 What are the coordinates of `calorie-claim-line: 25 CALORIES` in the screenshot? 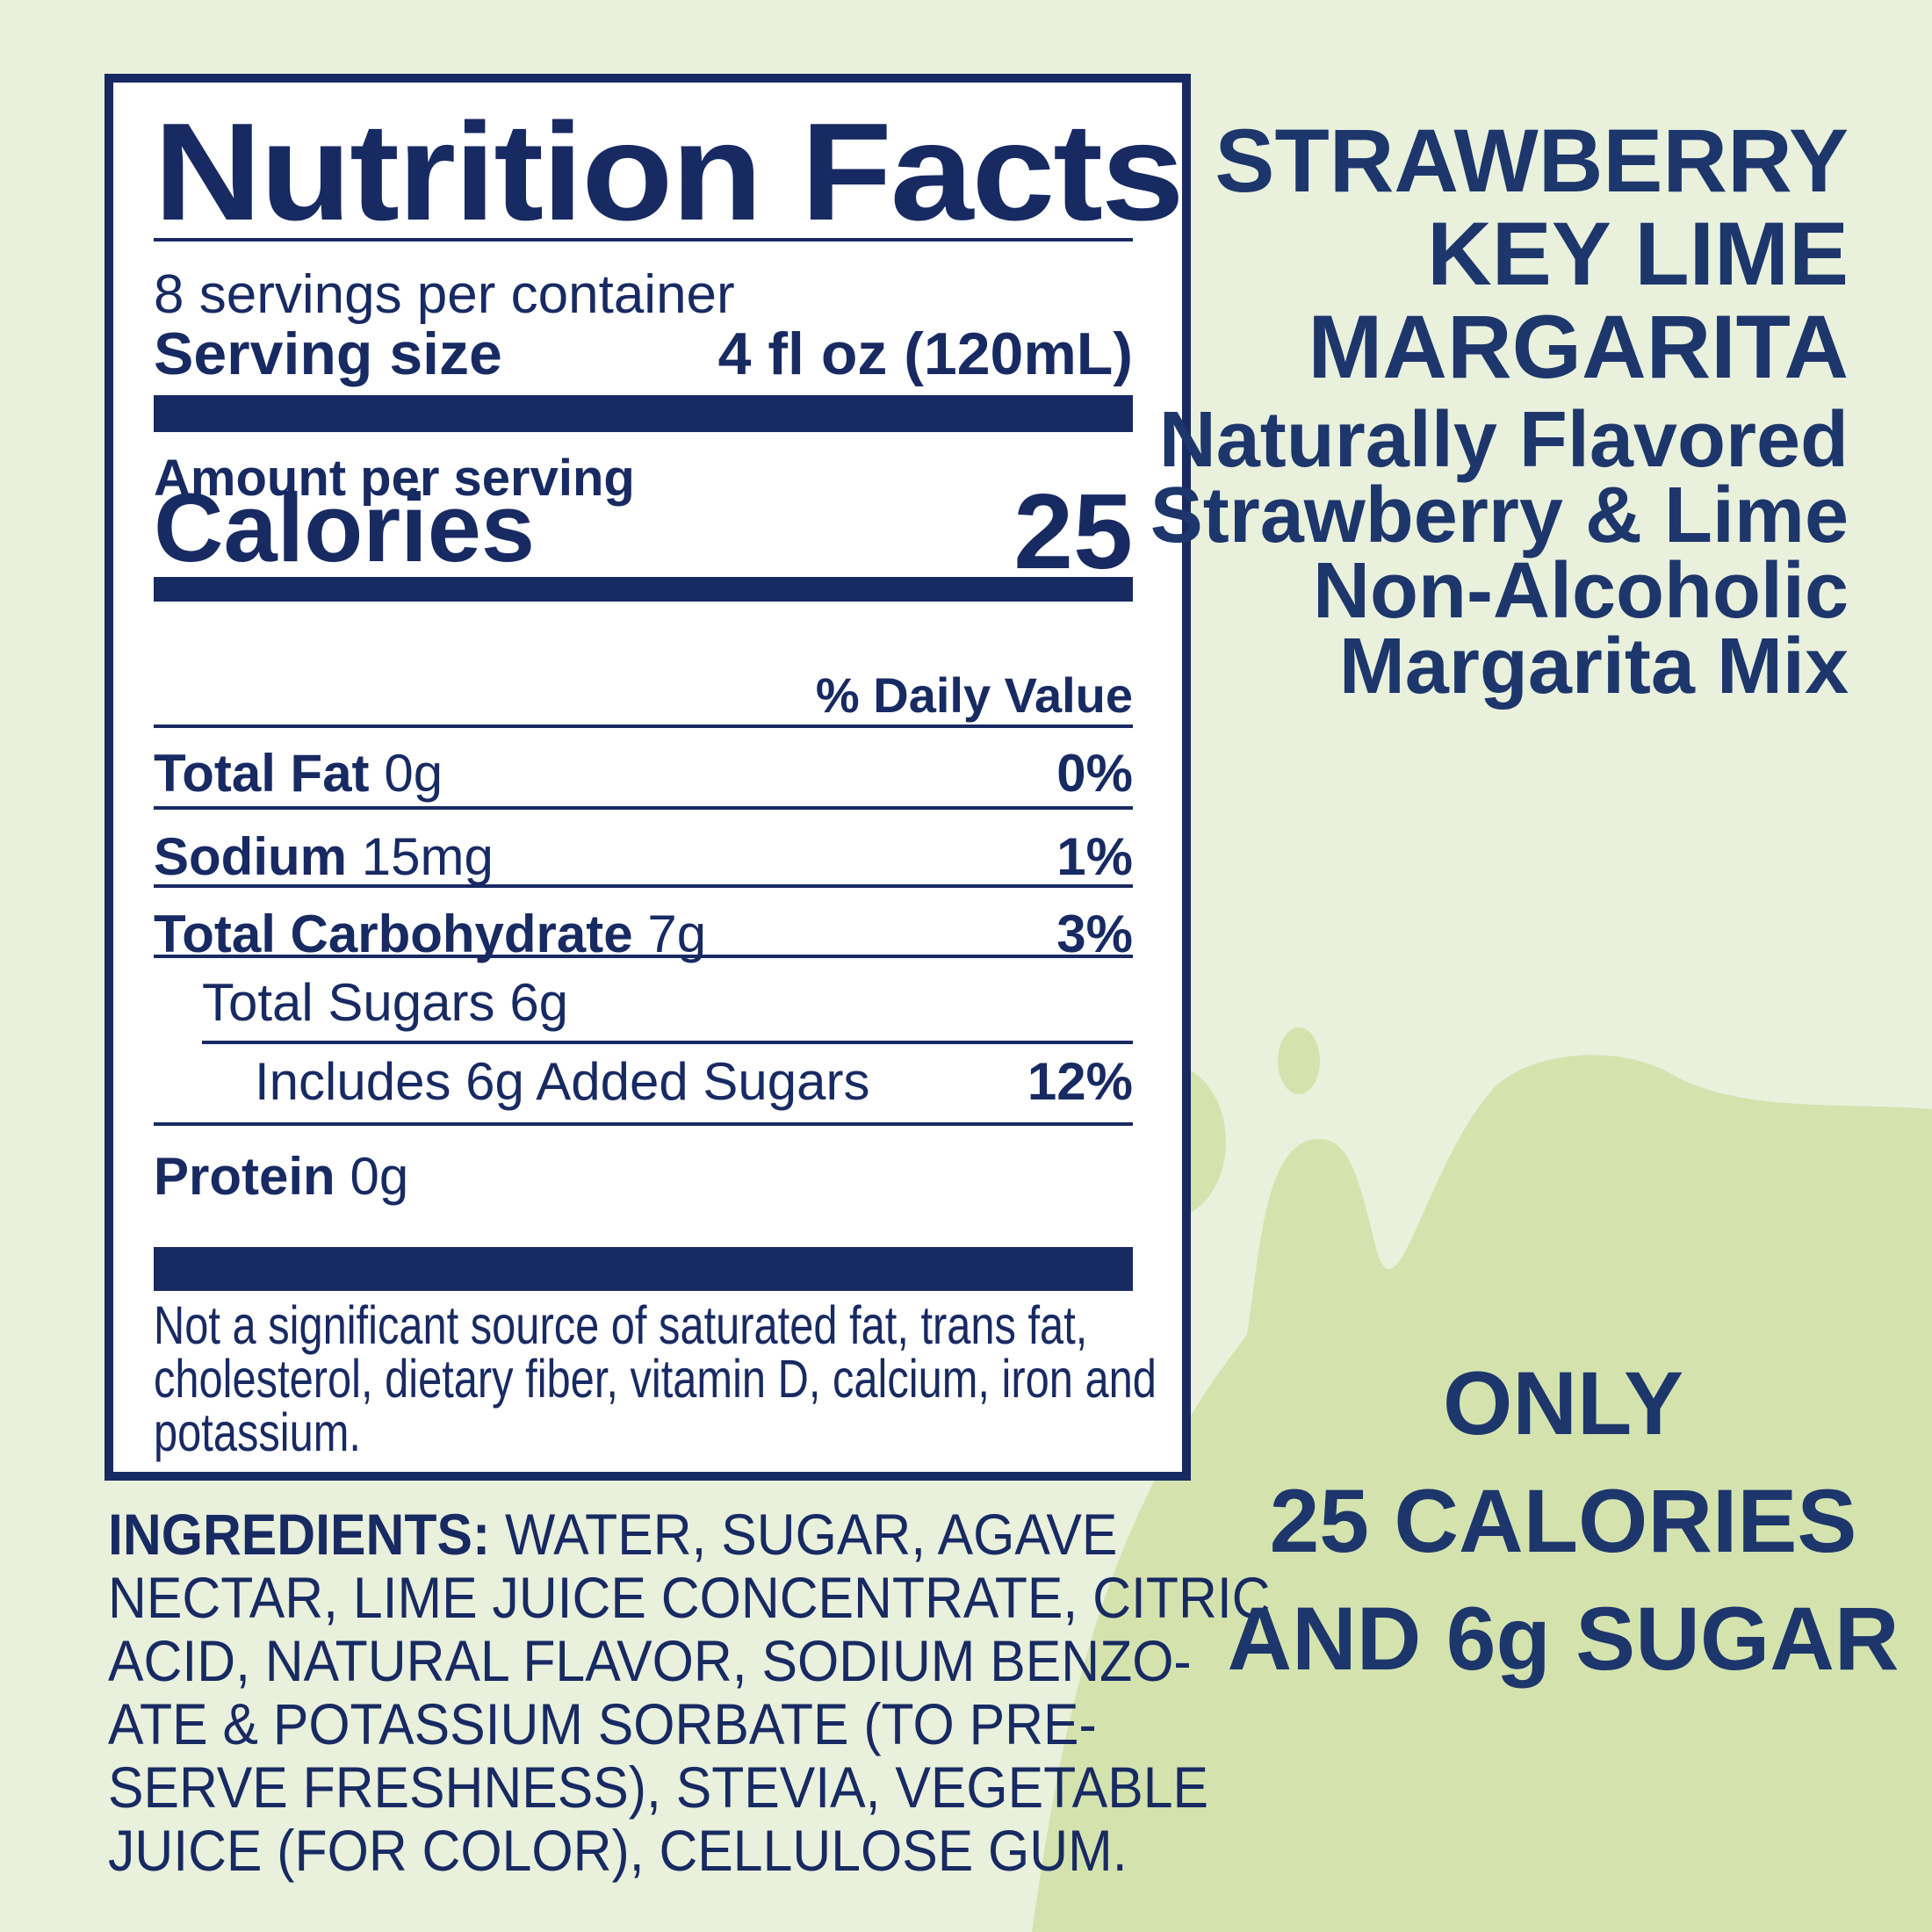 It's located at (1563, 1521).